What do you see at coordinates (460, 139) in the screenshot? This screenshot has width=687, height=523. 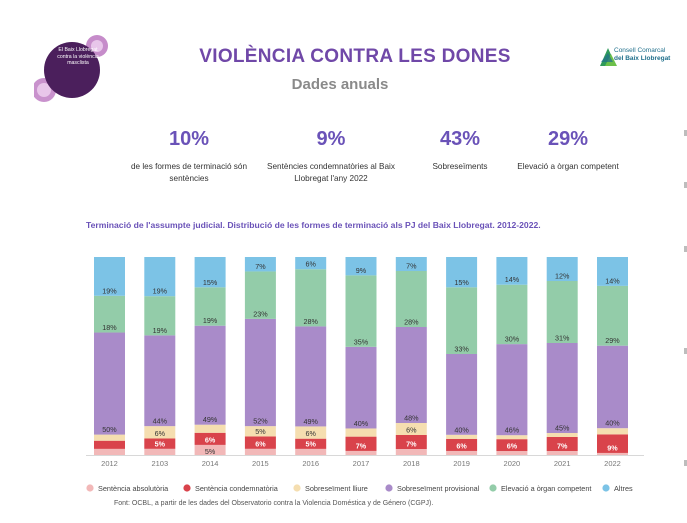 I see `stat-value: 43%` at bounding box center [460, 139].